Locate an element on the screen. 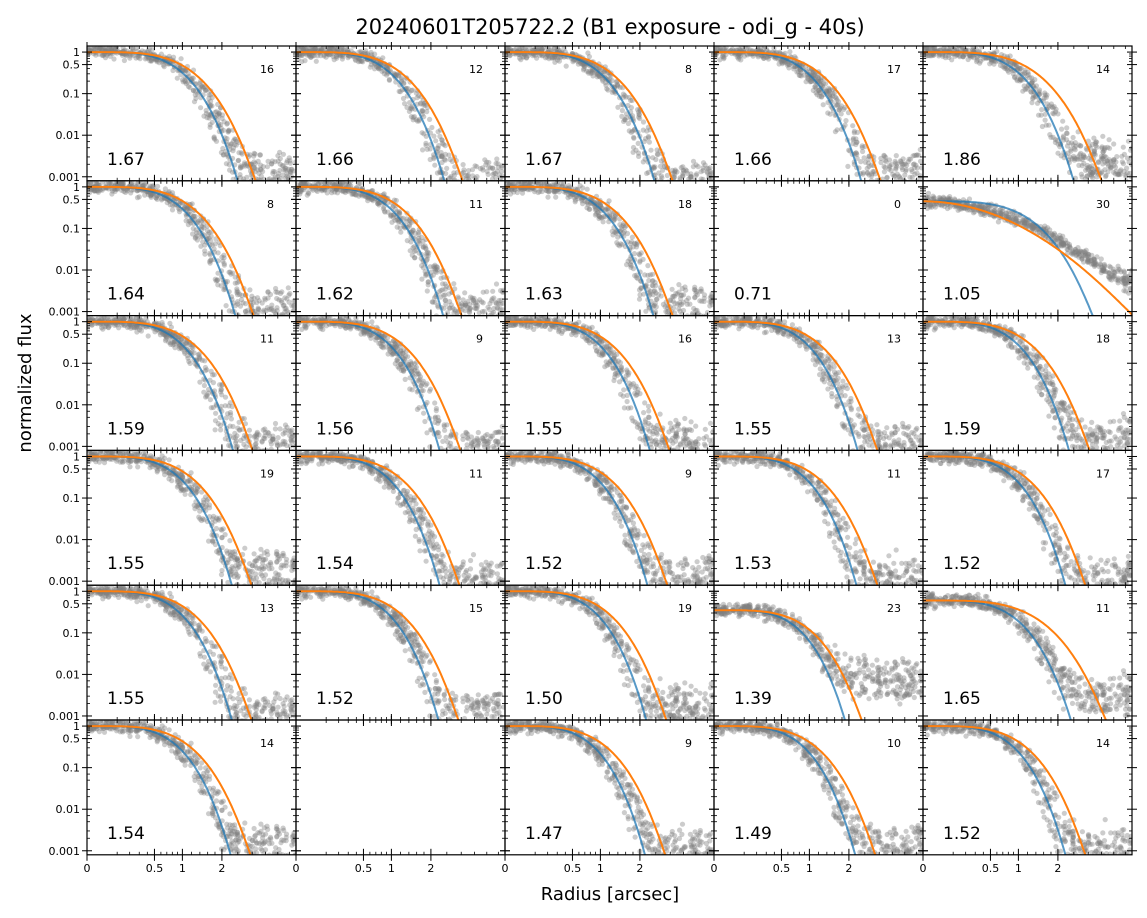 Image resolution: width=1147 pixels, height=918 pixels. fwhm-label: 1.63 is located at coordinates (544, 295).